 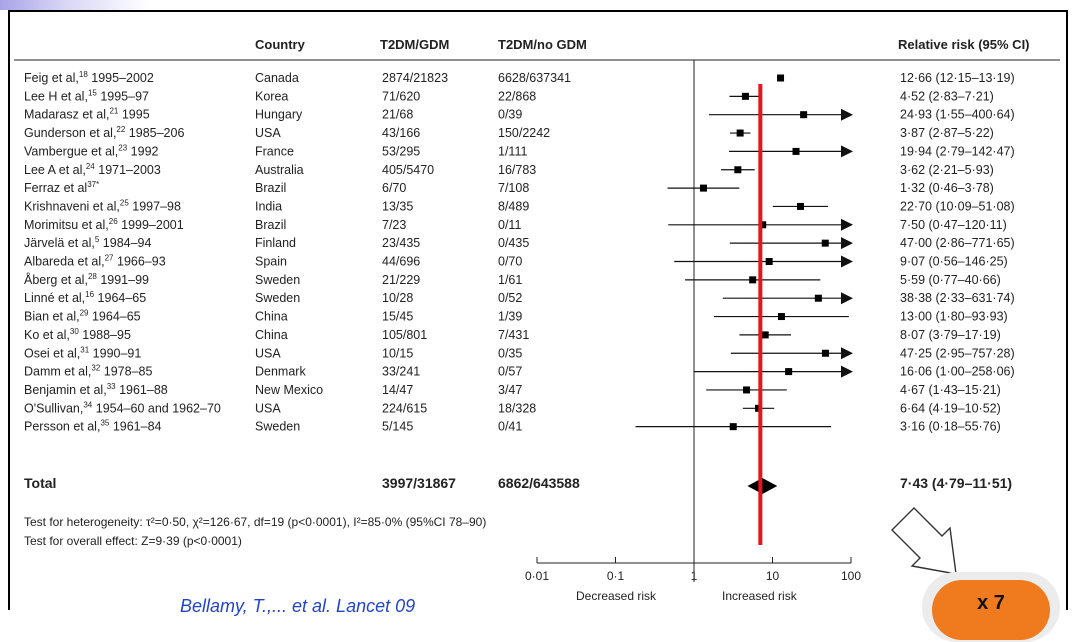 What do you see at coordinates (957, 353) in the screenshot?
I see `study-rr-ci: 47·25 (2·95–757·28)` at bounding box center [957, 353].